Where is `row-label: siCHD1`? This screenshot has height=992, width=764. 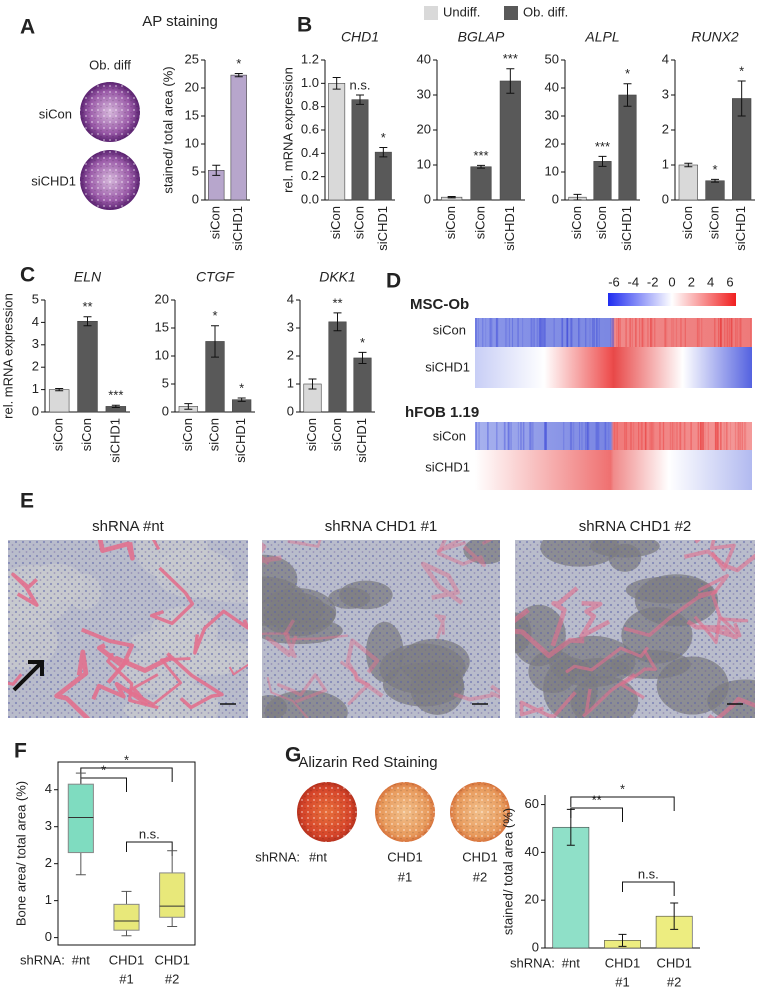 row-label: siCHD1 is located at coordinates (447, 466).